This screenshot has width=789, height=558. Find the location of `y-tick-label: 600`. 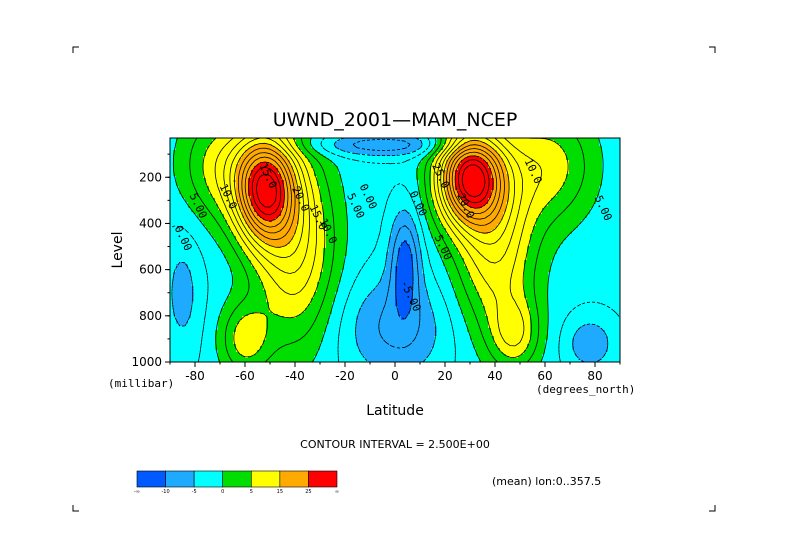

y-tick-label: 600 is located at coordinates (150, 270).